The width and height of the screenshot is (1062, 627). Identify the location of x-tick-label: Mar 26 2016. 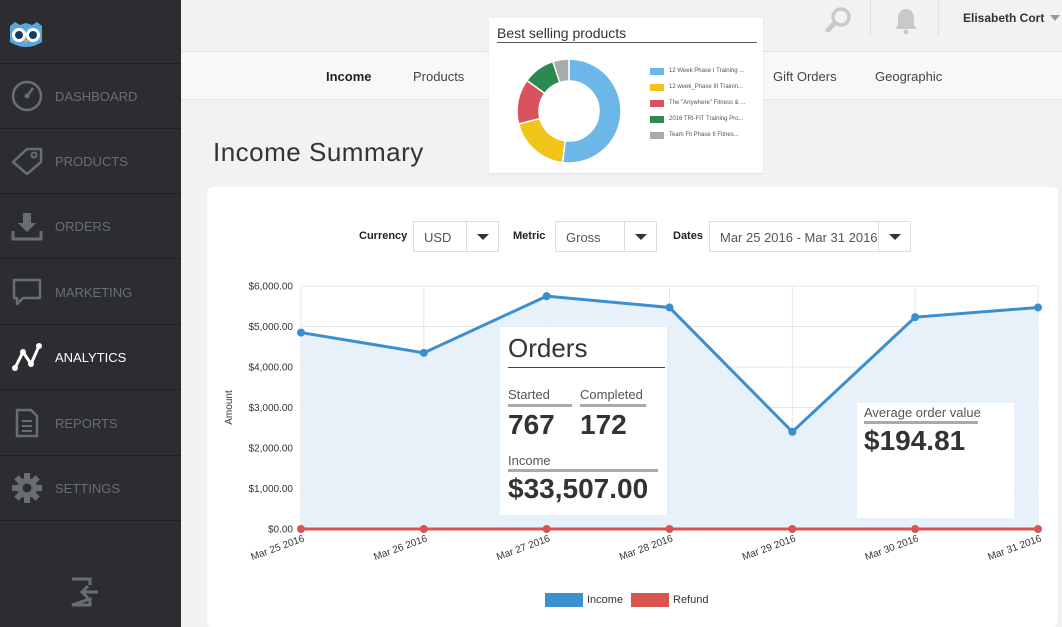
(400, 548).